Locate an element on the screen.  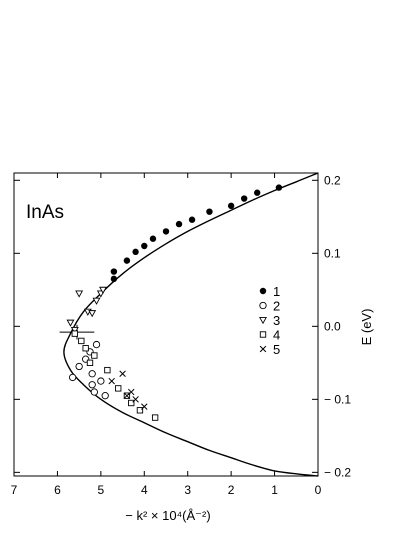
material-label: InAs is located at coordinates (45, 212).